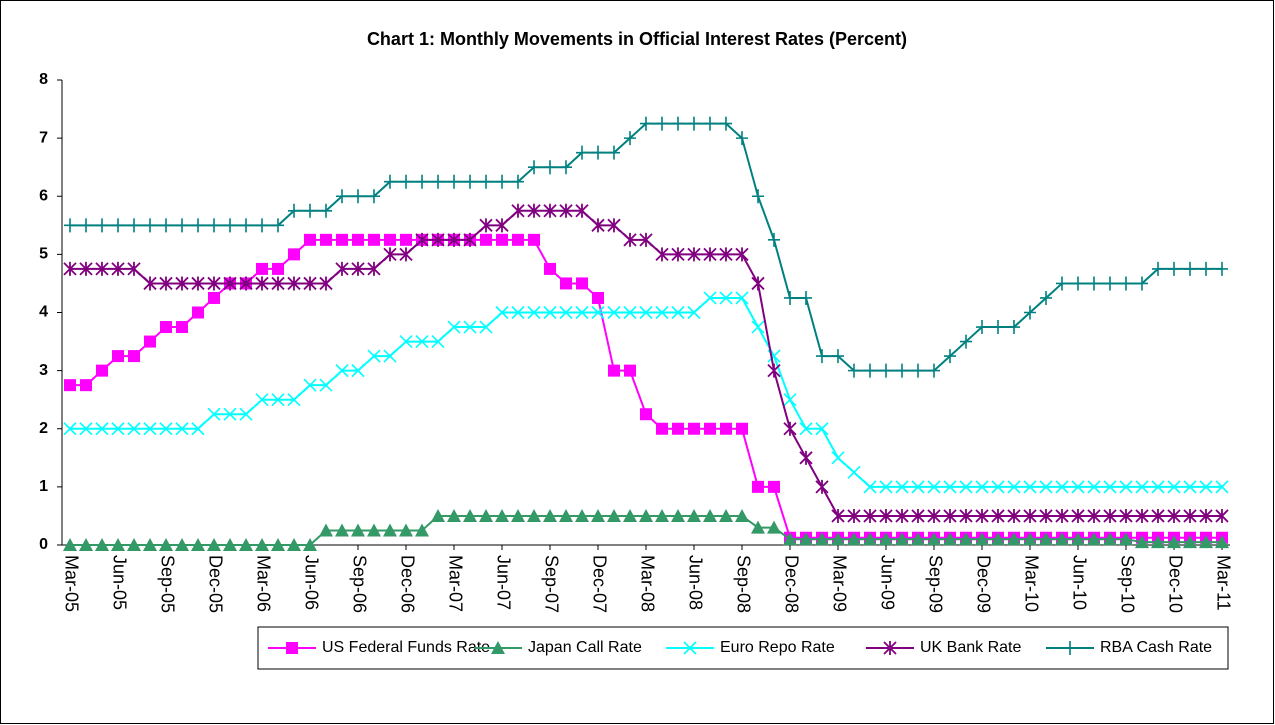 The image size is (1275, 725). Describe the element at coordinates (43, 254) in the screenshot. I see `y-tick-label: 5` at that location.